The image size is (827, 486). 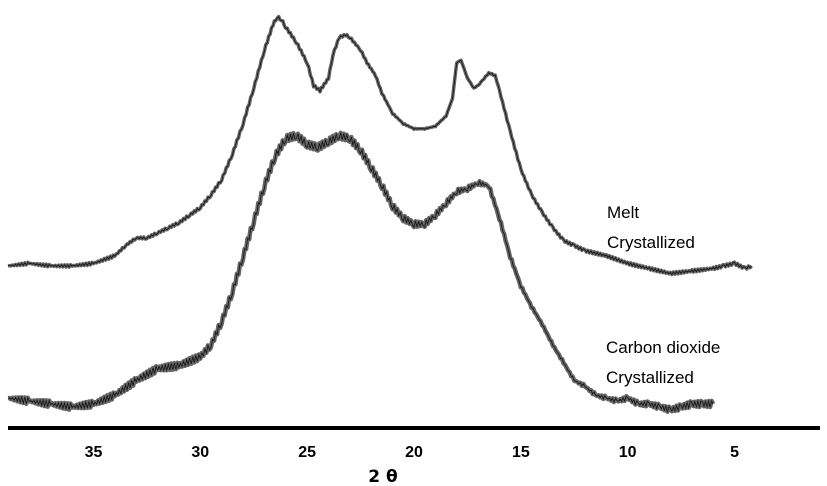 What do you see at coordinates (623, 212) in the screenshot?
I see `series-label-melt-line1: Melt` at bounding box center [623, 212].